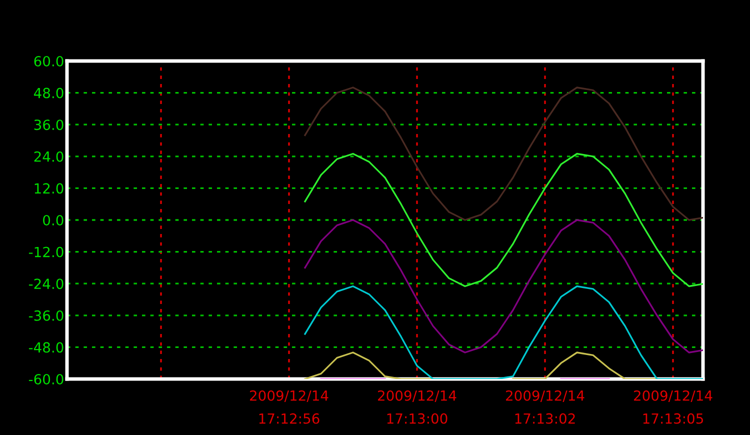 Image resolution: width=750 pixels, height=435 pixels. I want to click on y-tick-label: 48.0, so click(49, 93).